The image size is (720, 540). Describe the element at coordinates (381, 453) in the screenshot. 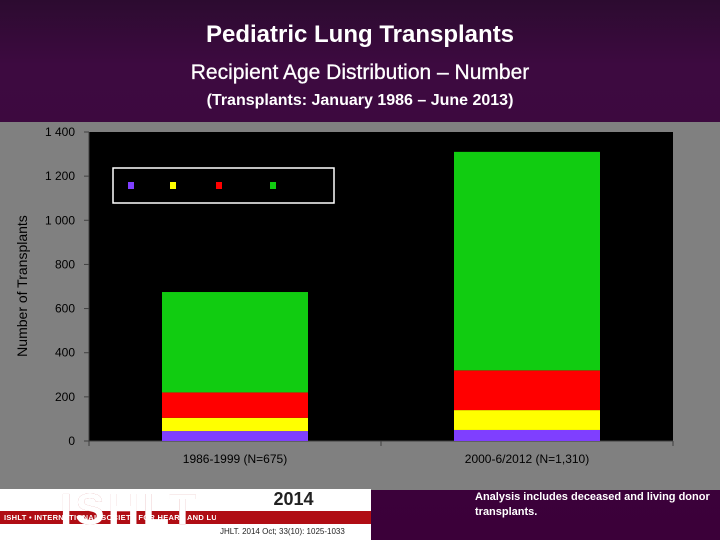

I see `x-ticks: 1986-1999 (N=675) 2000-6/2012 (N=1,310)` at that location.